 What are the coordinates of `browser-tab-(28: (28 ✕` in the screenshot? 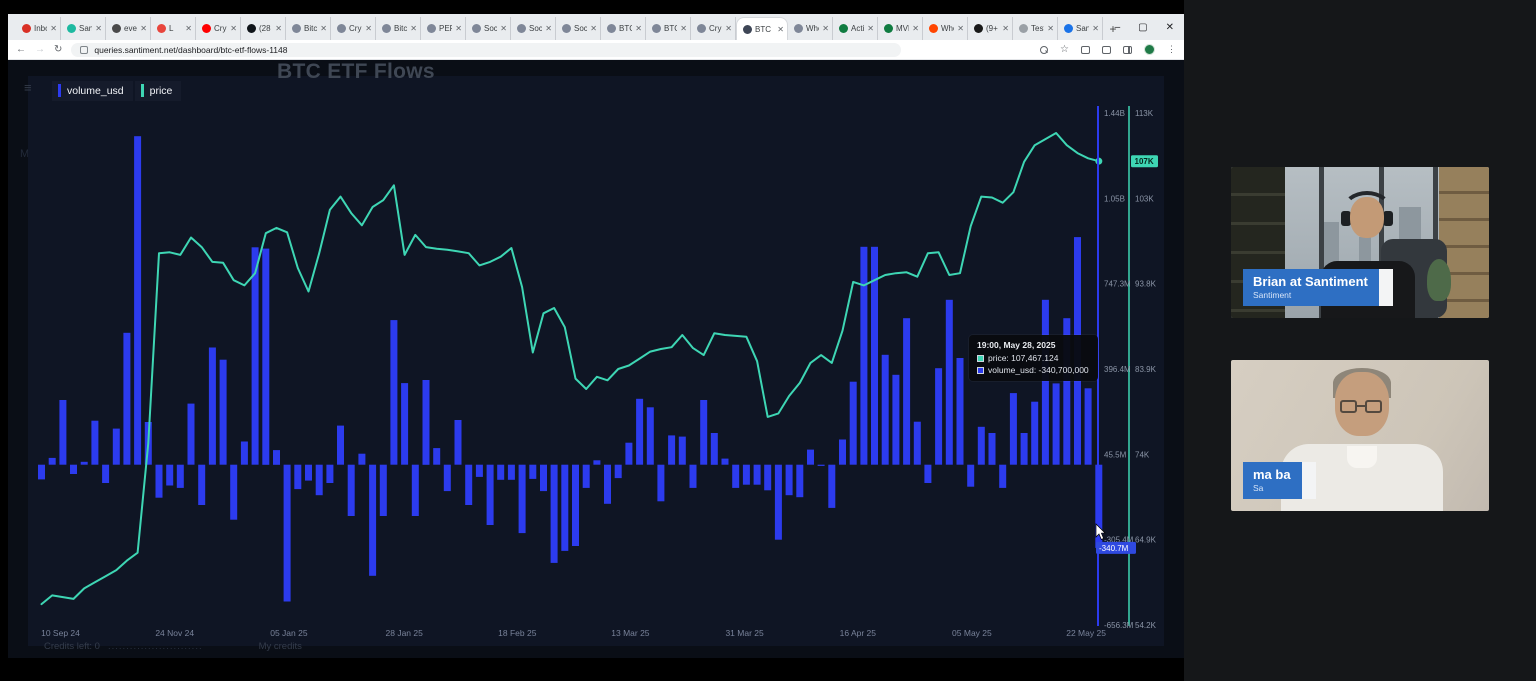 It's located at (263, 28).